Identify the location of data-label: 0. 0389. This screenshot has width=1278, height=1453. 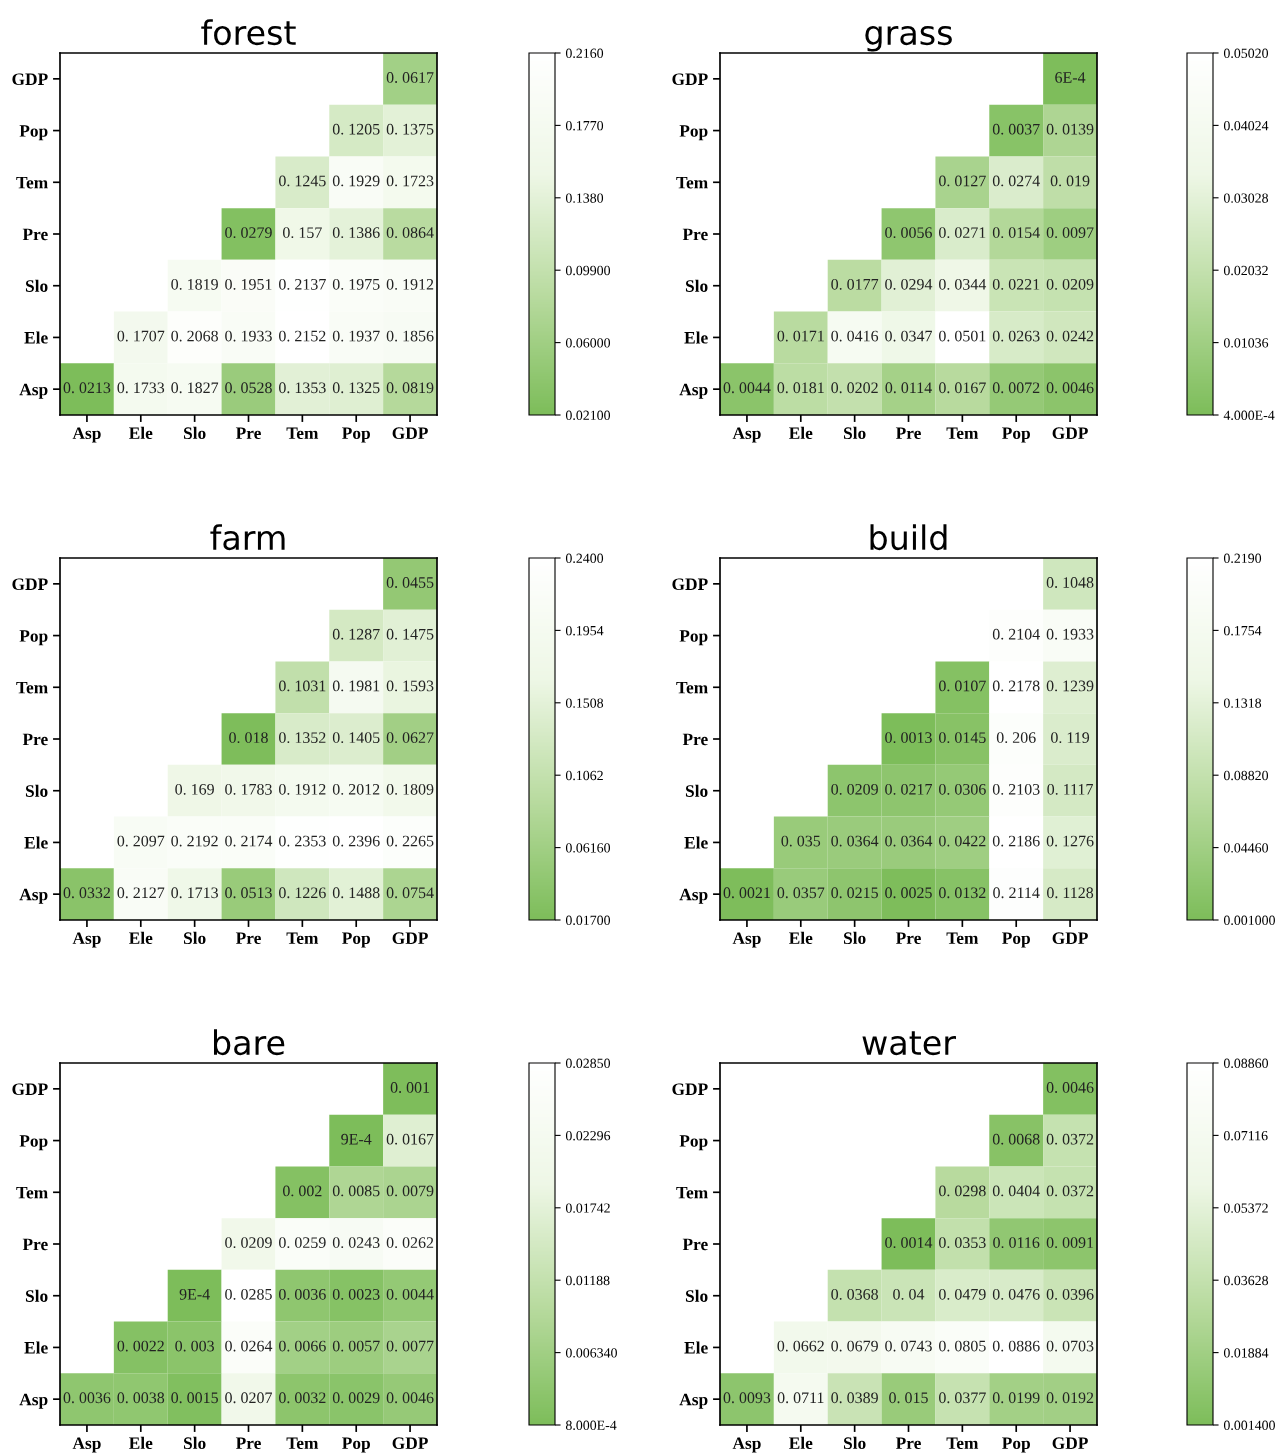
(854, 1398).